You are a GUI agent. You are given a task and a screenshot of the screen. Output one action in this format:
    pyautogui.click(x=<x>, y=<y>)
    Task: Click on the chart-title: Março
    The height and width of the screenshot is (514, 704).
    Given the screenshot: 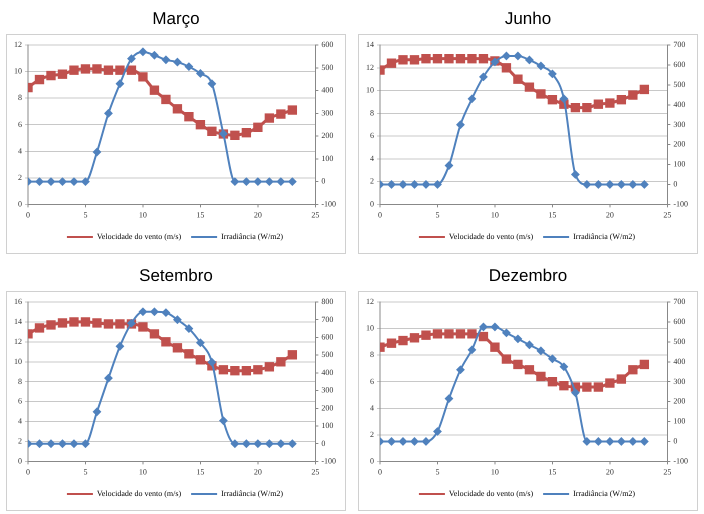 What is the action you would take?
    pyautogui.click(x=176, y=19)
    